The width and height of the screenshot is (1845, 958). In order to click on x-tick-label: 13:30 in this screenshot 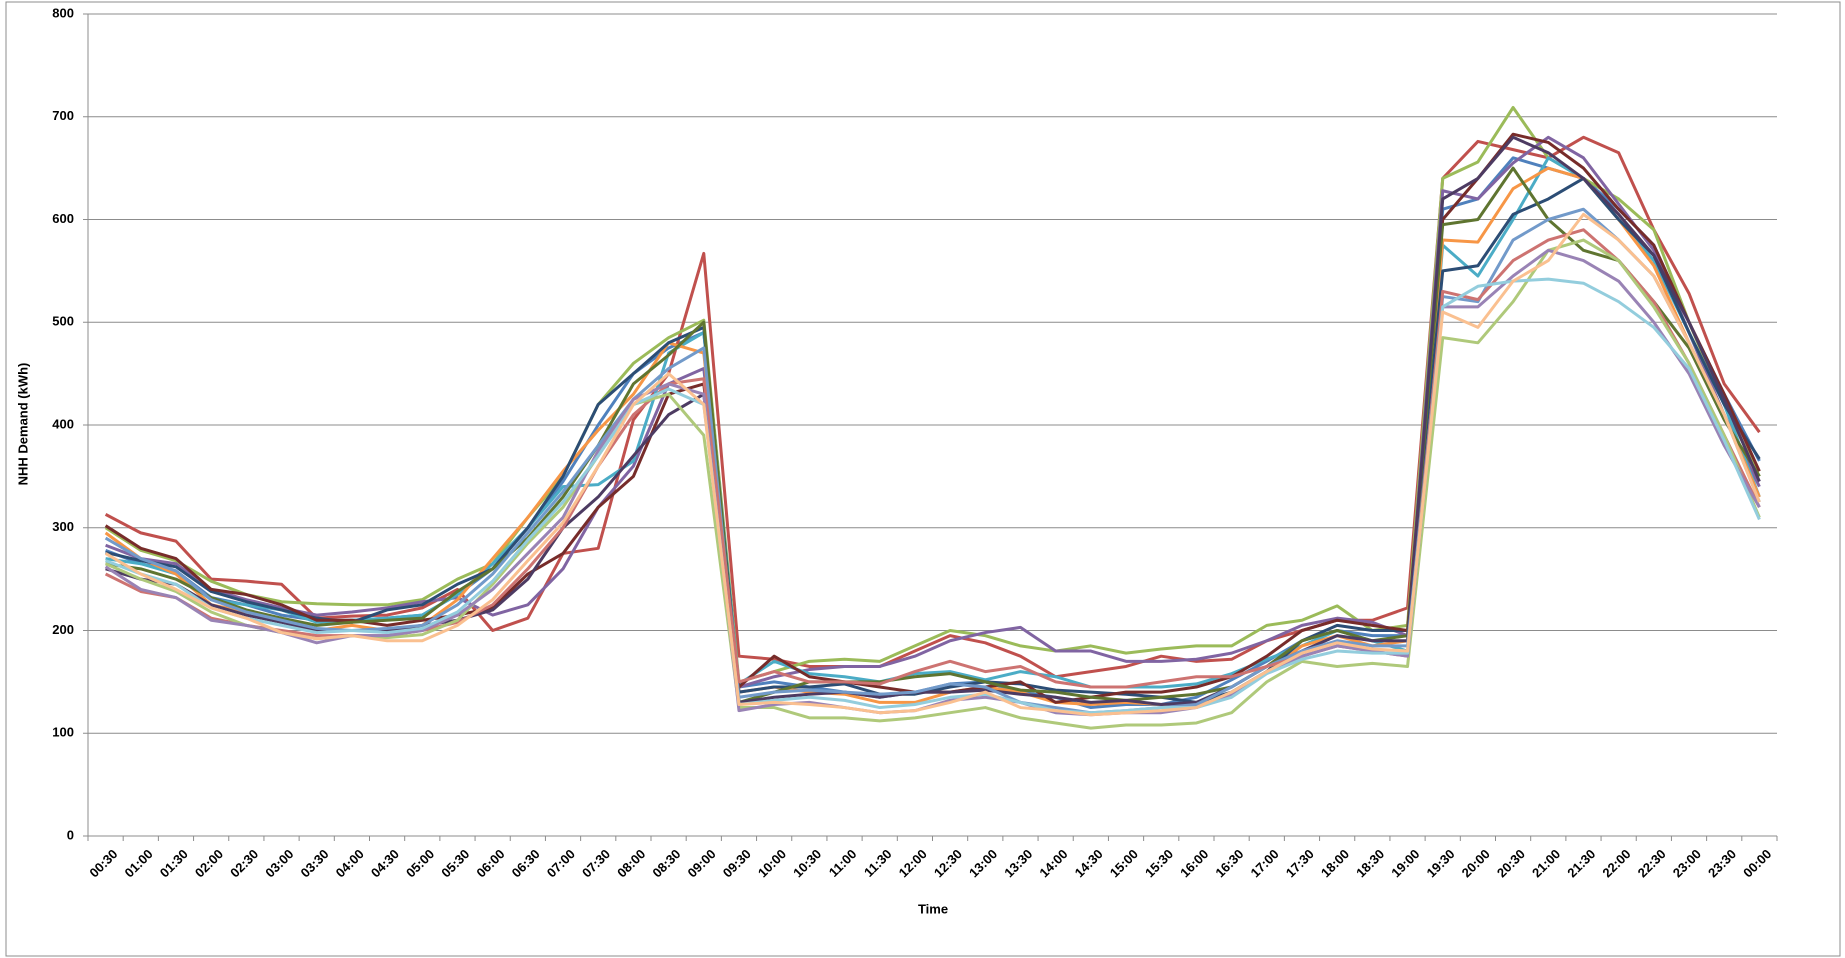, I will do `click(1018, 863)`.